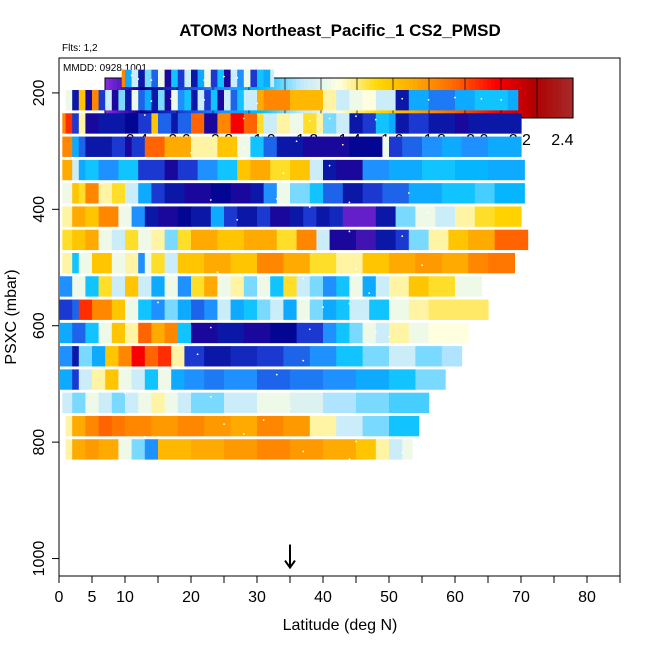 This screenshot has height=650, width=650. Describe the element at coordinates (257, 597) in the screenshot. I see `x-tick-label: 30` at that location.